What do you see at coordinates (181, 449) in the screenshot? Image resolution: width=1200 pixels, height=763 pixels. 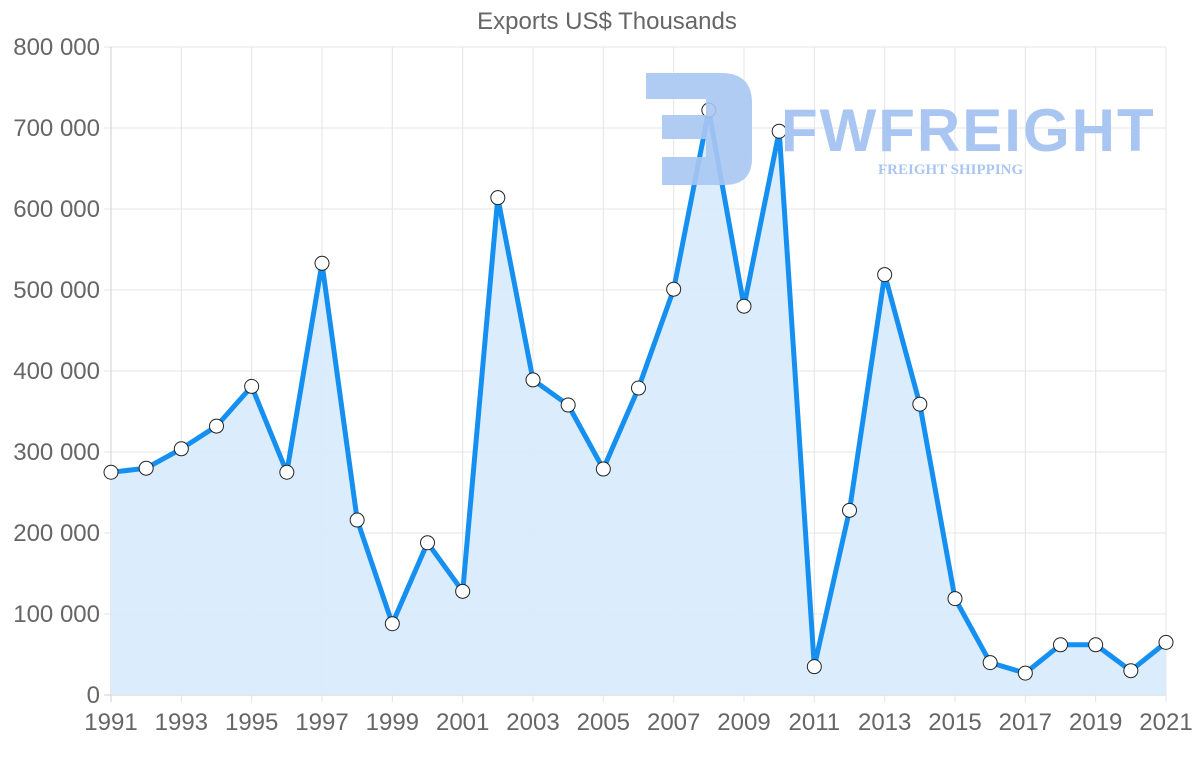 I see `data-point-1993` at bounding box center [181, 449].